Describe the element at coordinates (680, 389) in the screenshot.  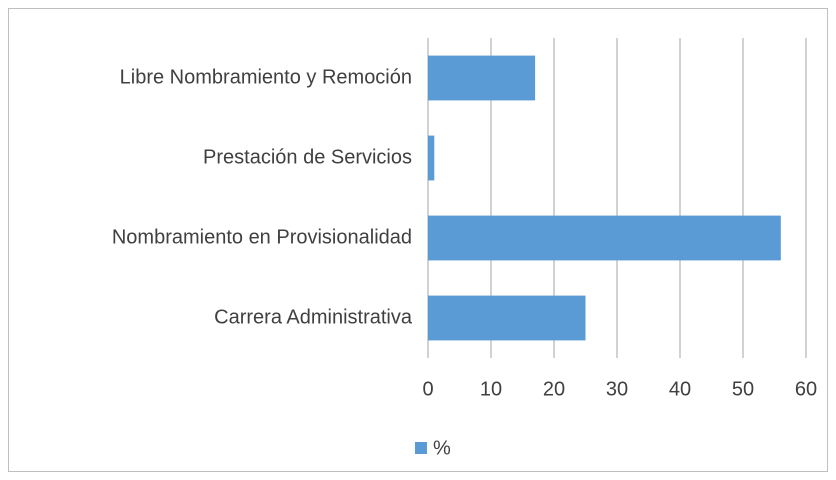
I see `x-tick-label: 40` at that location.